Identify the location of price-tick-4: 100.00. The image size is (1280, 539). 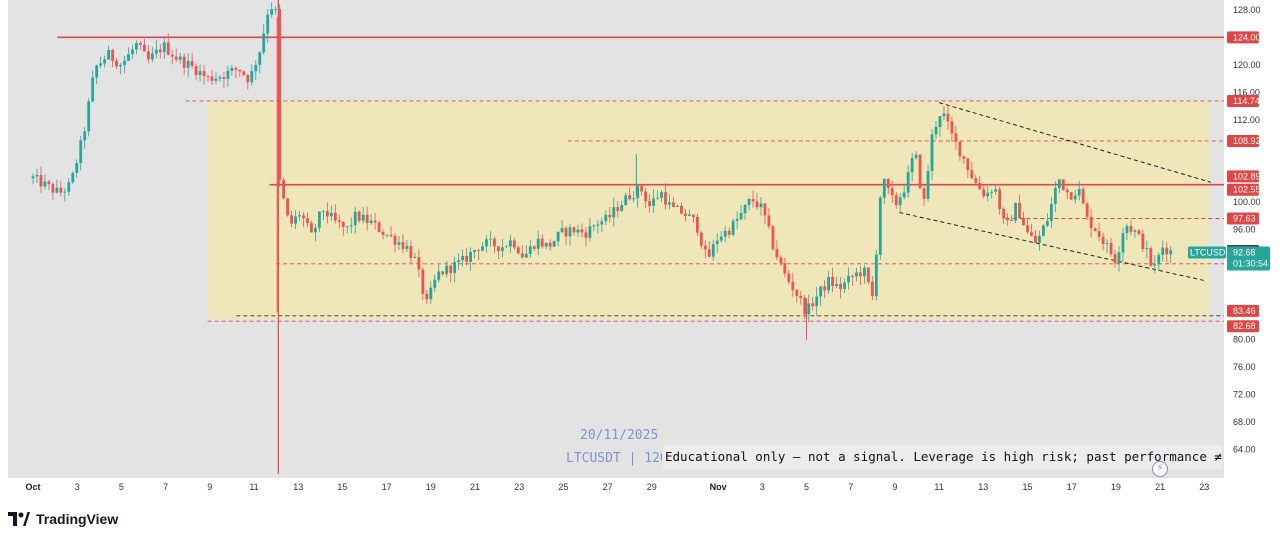
(1247, 202).